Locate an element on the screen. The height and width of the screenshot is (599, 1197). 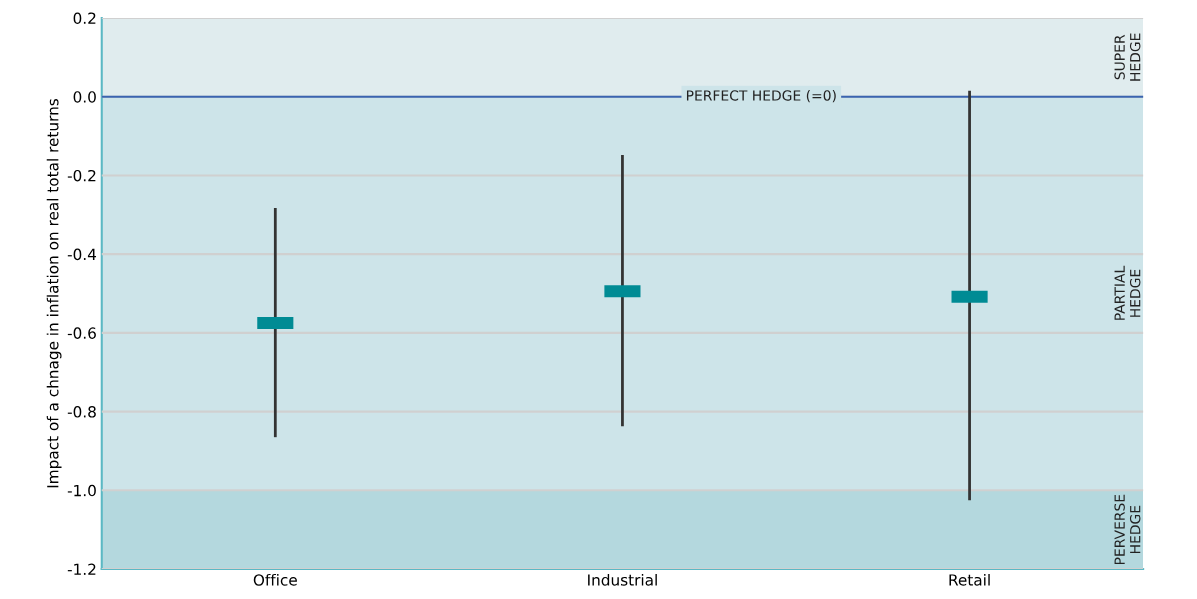
y-tick-label: -1.2 is located at coordinates (81, 569).